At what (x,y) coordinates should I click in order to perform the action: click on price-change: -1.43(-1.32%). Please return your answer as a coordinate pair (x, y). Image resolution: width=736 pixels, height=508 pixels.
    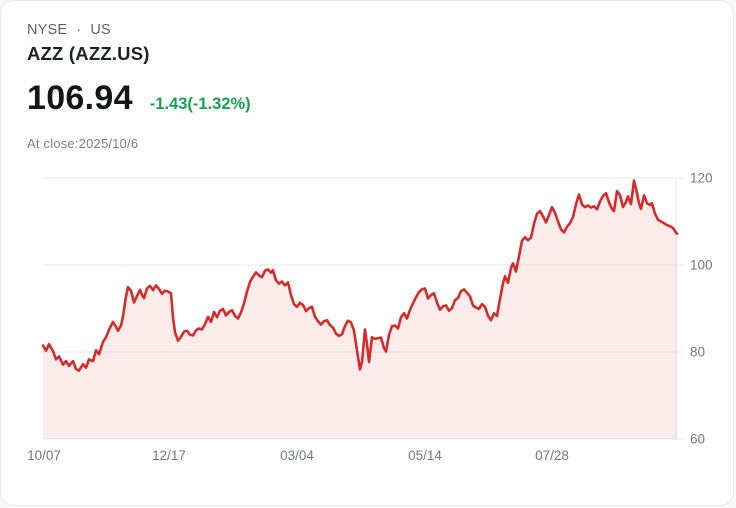
    Looking at the image, I should click on (200, 104).